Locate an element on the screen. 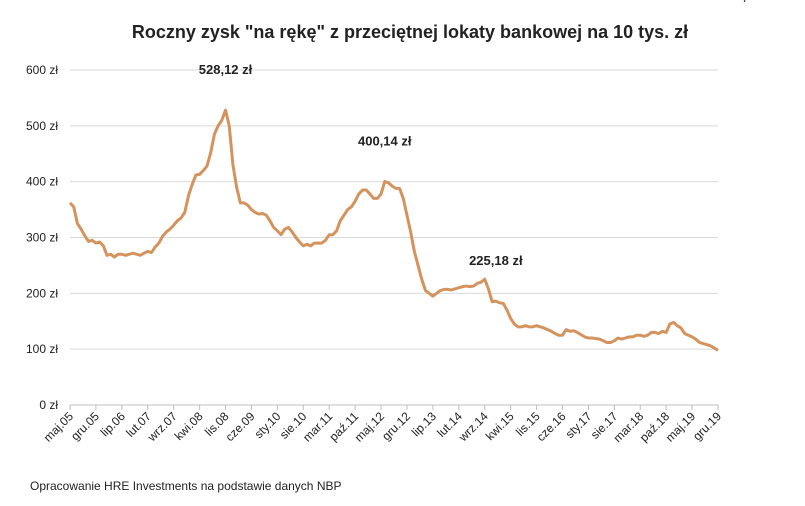 The height and width of the screenshot is (506, 805). value-label: 400,14 zł is located at coordinates (385, 141).